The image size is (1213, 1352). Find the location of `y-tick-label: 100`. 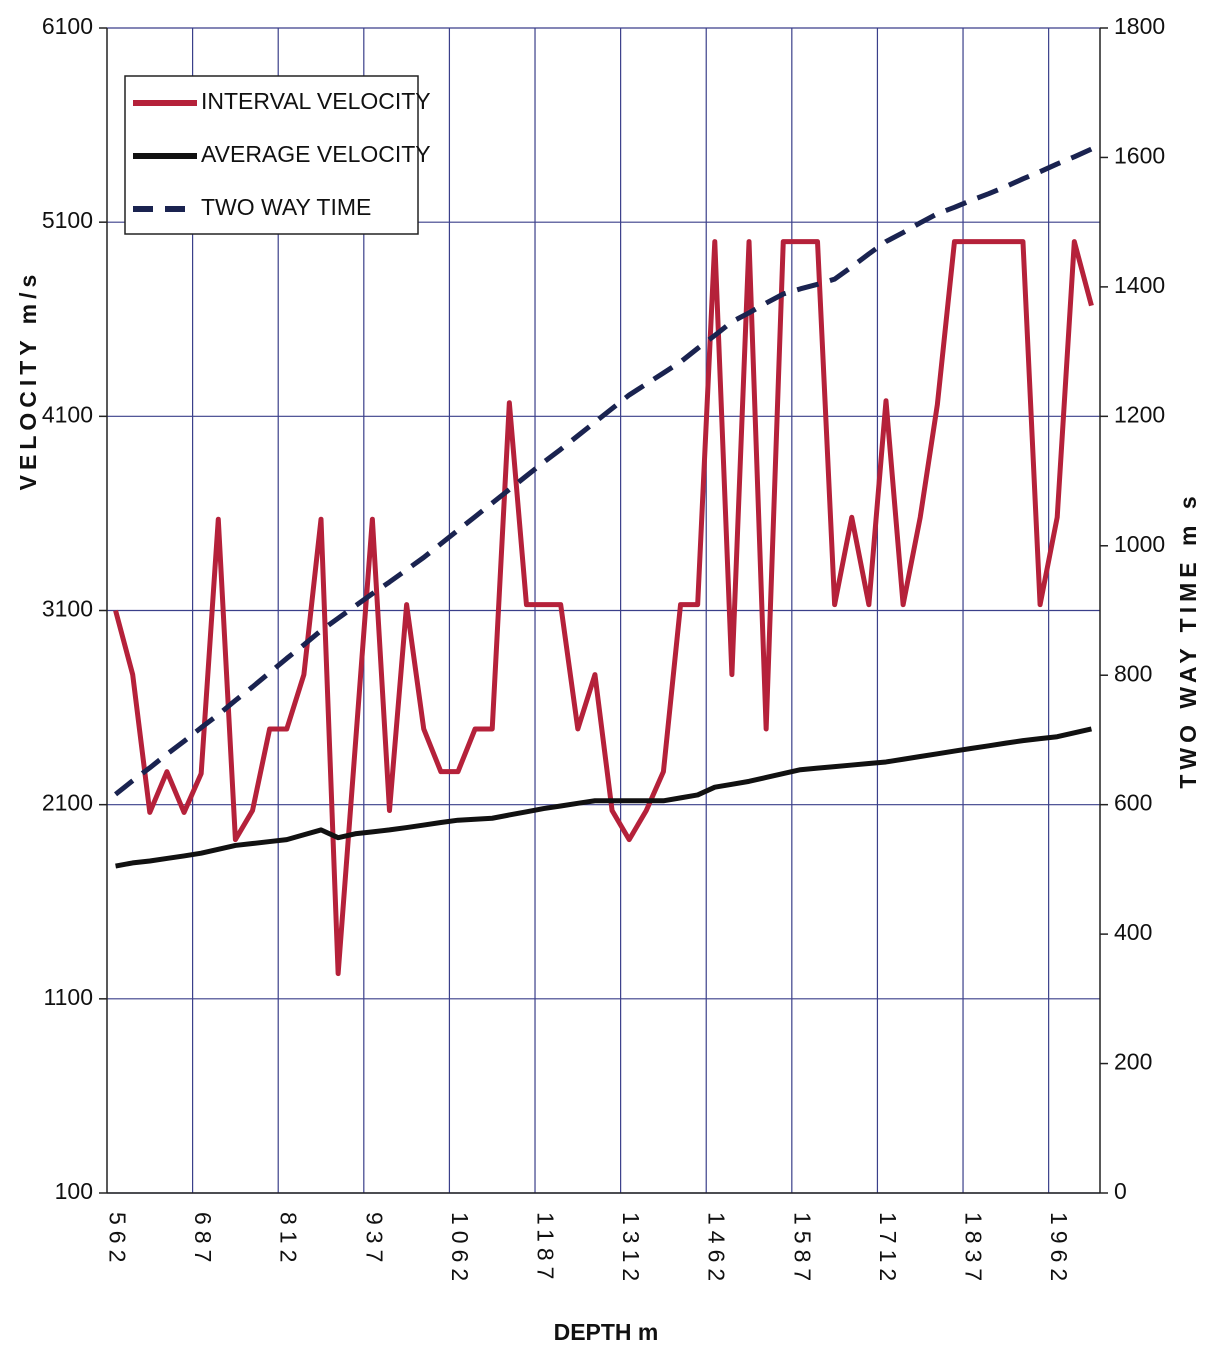

y-tick-label: 100 is located at coordinates (74, 1191).